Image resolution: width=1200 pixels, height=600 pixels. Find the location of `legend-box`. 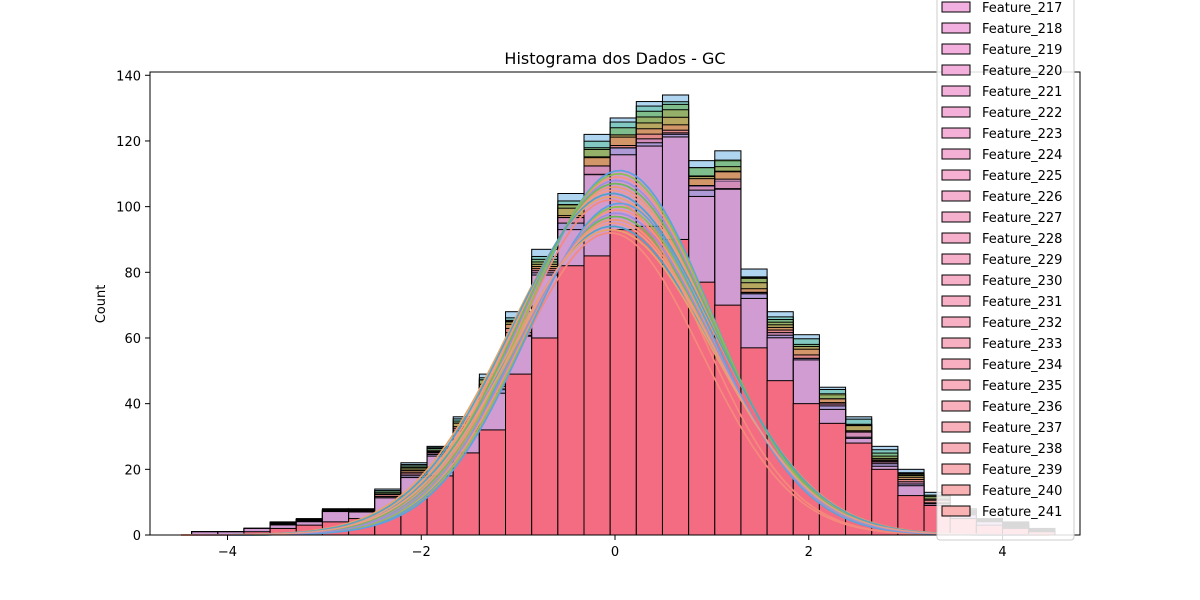

legend-box is located at coordinates (1005, 270).